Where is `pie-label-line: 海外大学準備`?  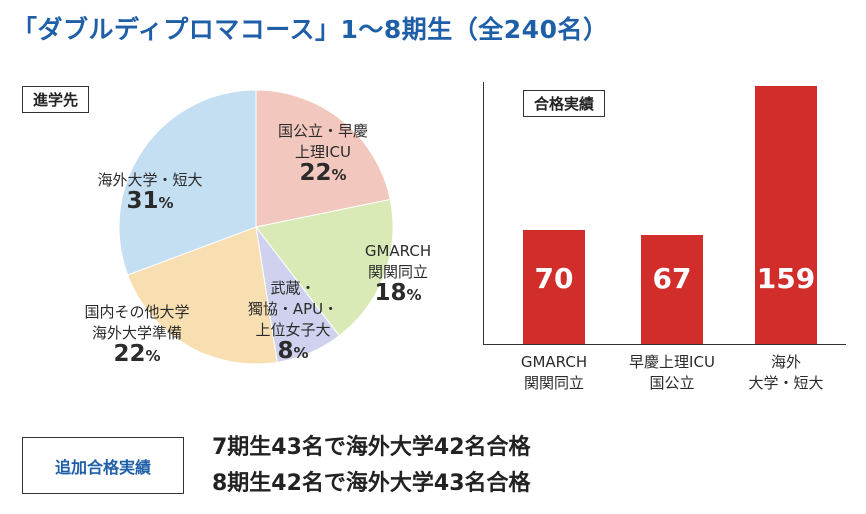
pie-label-line: 海外大学準備 is located at coordinates (136, 333).